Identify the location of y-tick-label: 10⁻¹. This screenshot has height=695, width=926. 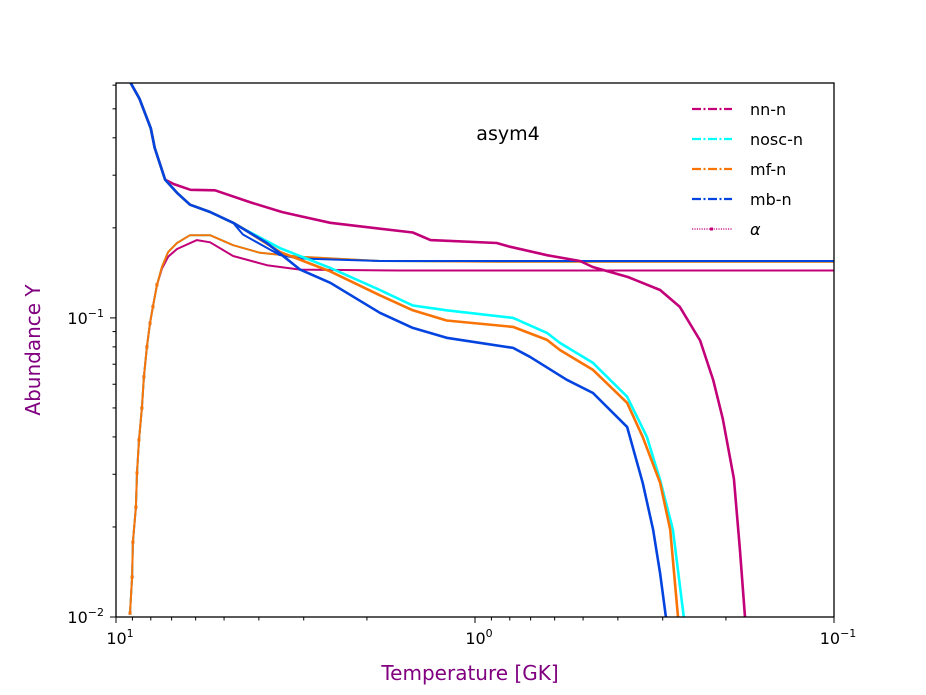
(85, 317).